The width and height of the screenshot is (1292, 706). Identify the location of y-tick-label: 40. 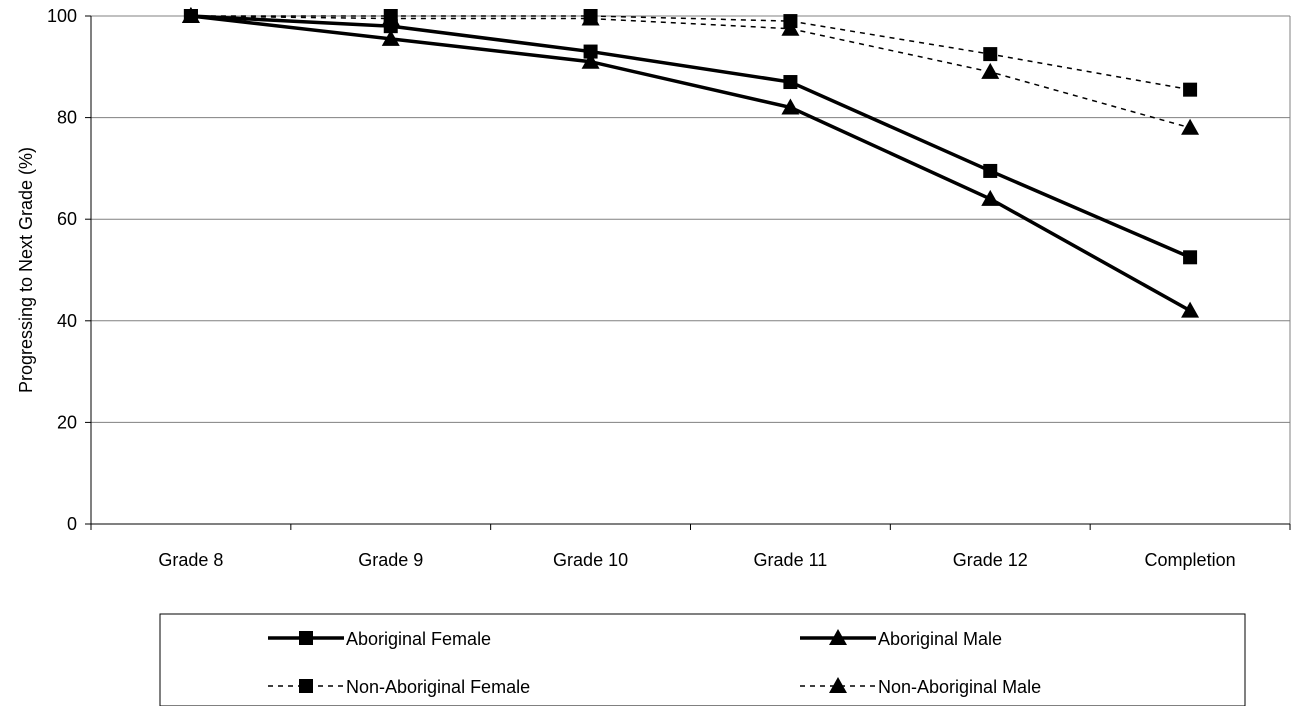
(67, 321).